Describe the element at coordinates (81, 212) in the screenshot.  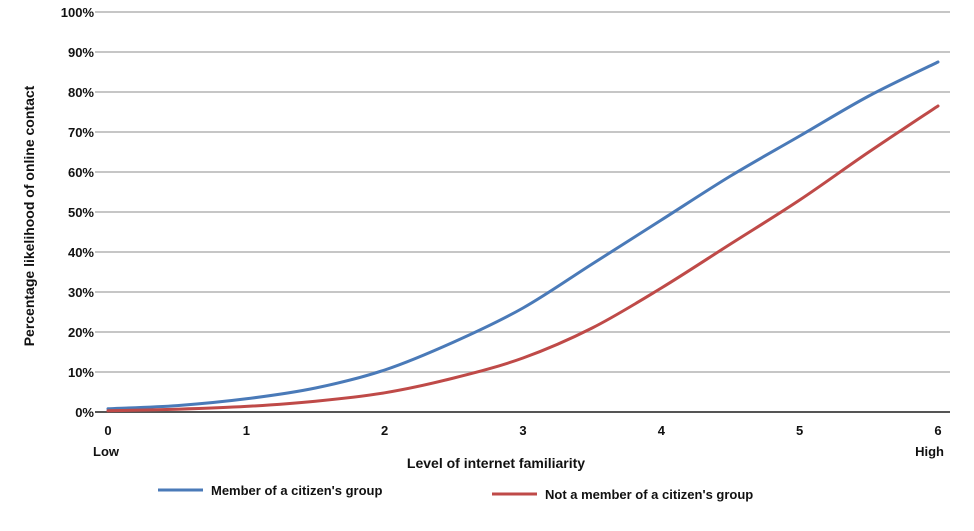
I see `y-tick-label: 50%` at that location.